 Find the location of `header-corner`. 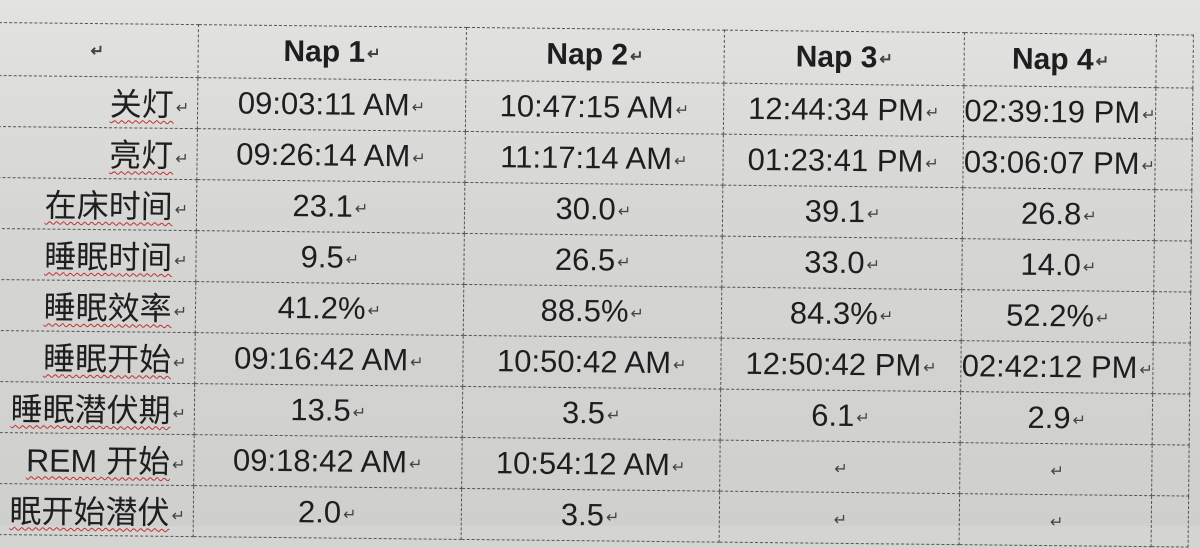

header-corner is located at coordinates (99, 50).